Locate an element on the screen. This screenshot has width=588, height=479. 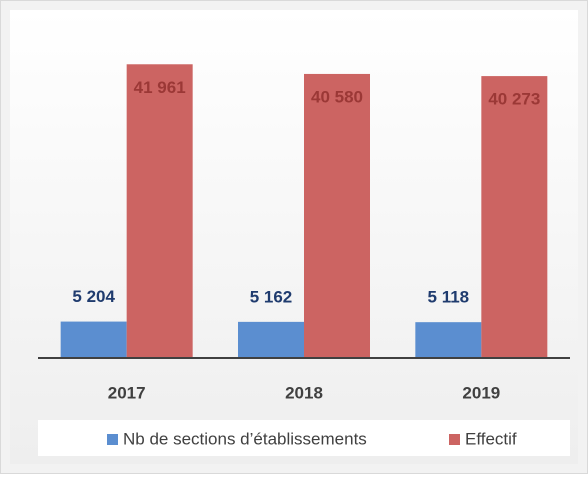
data-label: 5 118 is located at coordinates (449, 297).